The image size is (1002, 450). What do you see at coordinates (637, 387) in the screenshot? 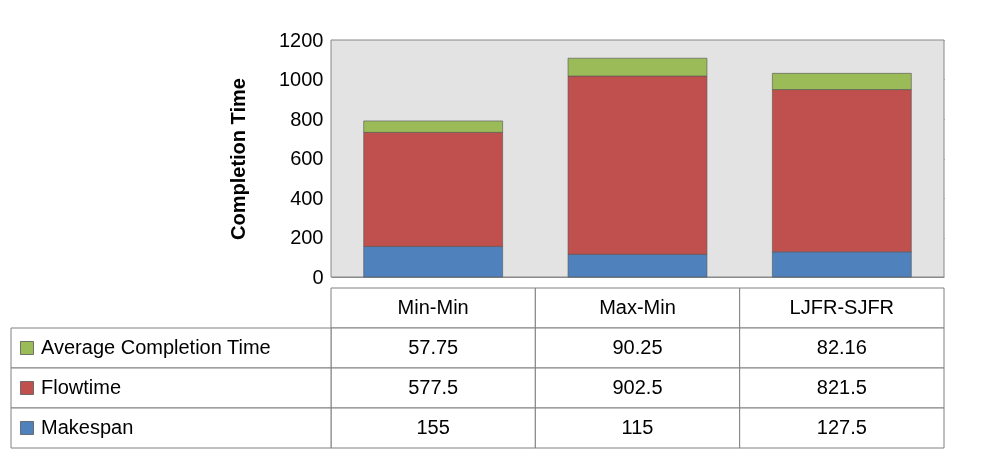
I see `data-label: 902.5` at bounding box center [637, 387].